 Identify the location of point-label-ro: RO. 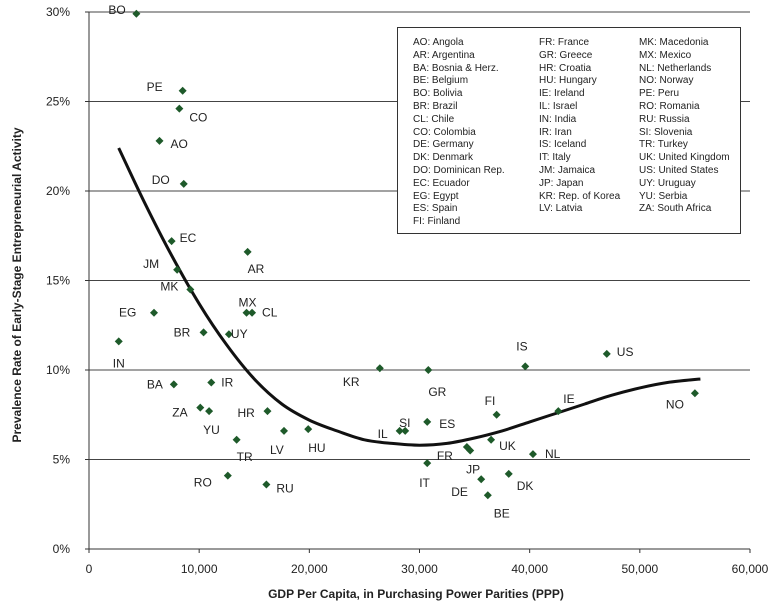
(203, 483).